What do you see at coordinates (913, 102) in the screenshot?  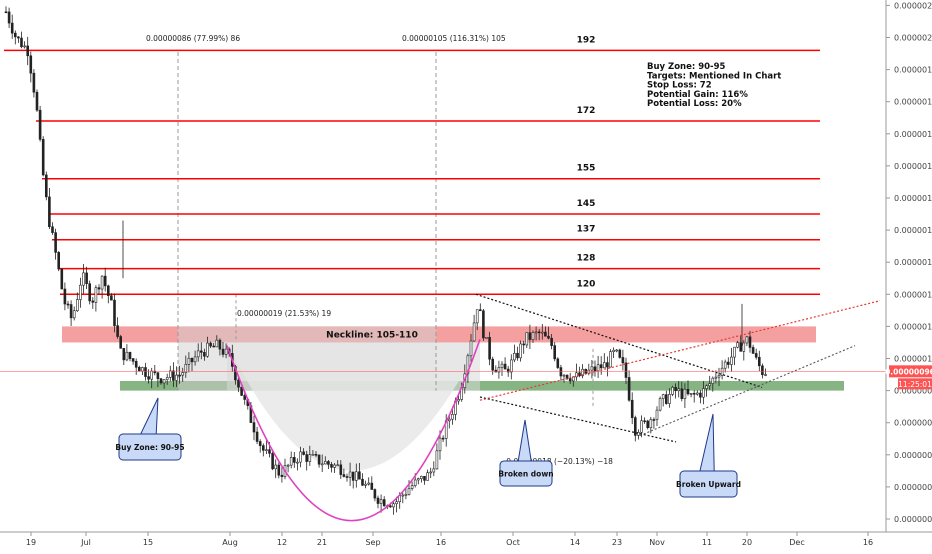 I see `y-tick-label: 0.00000180` at bounding box center [913, 102].